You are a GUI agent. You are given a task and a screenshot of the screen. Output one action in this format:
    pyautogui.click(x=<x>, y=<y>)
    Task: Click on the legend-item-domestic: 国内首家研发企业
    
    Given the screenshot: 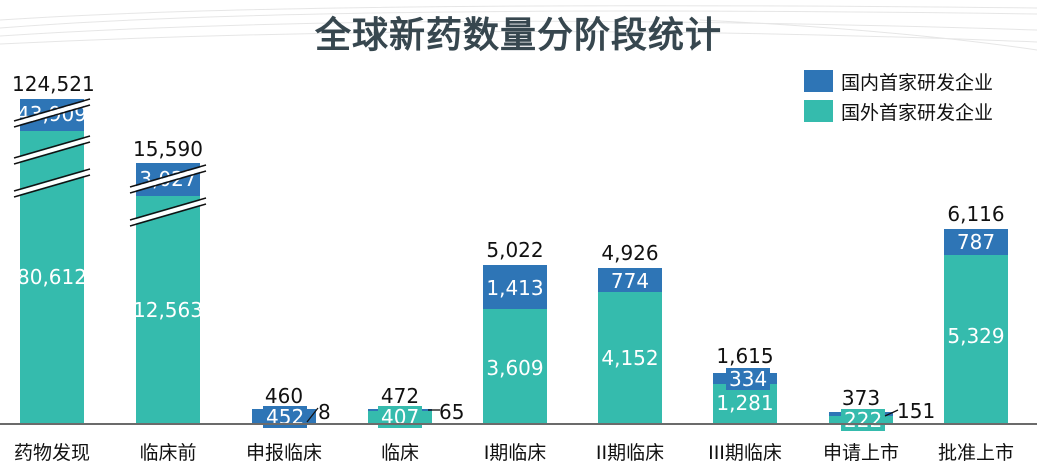 What is the action you would take?
    pyautogui.click(x=898, y=81)
    